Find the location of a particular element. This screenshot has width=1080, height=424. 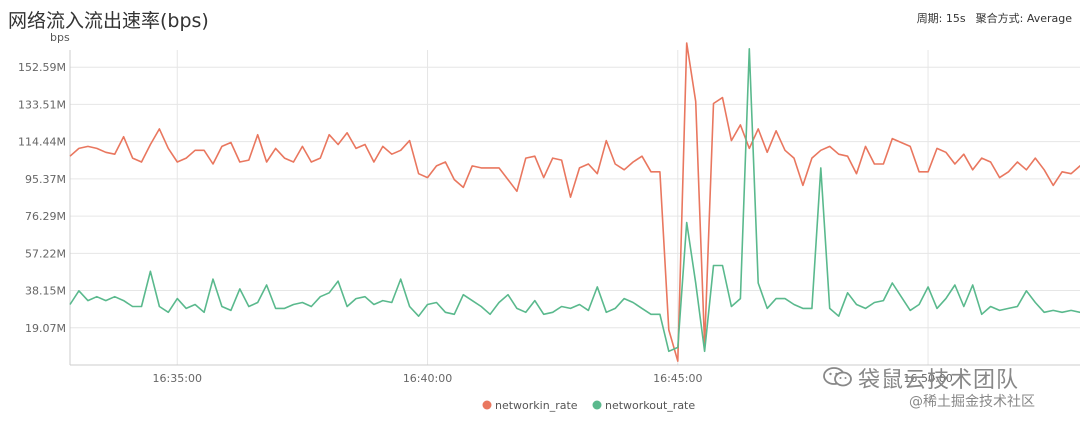

x-tick-label: 16:40:00 is located at coordinates (427, 378).